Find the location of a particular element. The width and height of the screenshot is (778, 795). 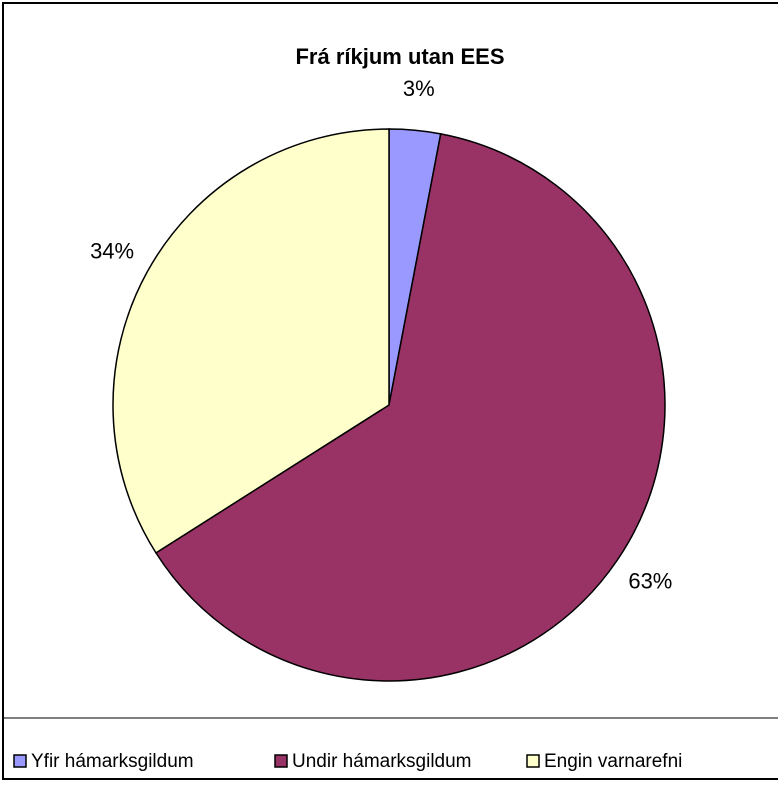

data-label: 34% is located at coordinates (112, 251).